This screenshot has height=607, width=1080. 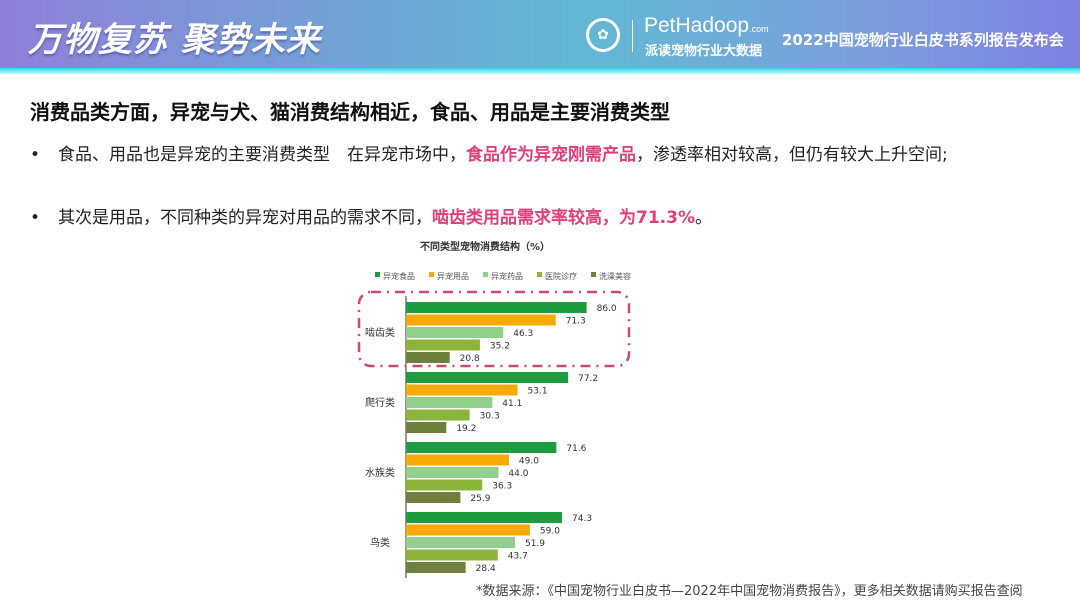 I want to click on data-label: 25.9, so click(x=480, y=499).